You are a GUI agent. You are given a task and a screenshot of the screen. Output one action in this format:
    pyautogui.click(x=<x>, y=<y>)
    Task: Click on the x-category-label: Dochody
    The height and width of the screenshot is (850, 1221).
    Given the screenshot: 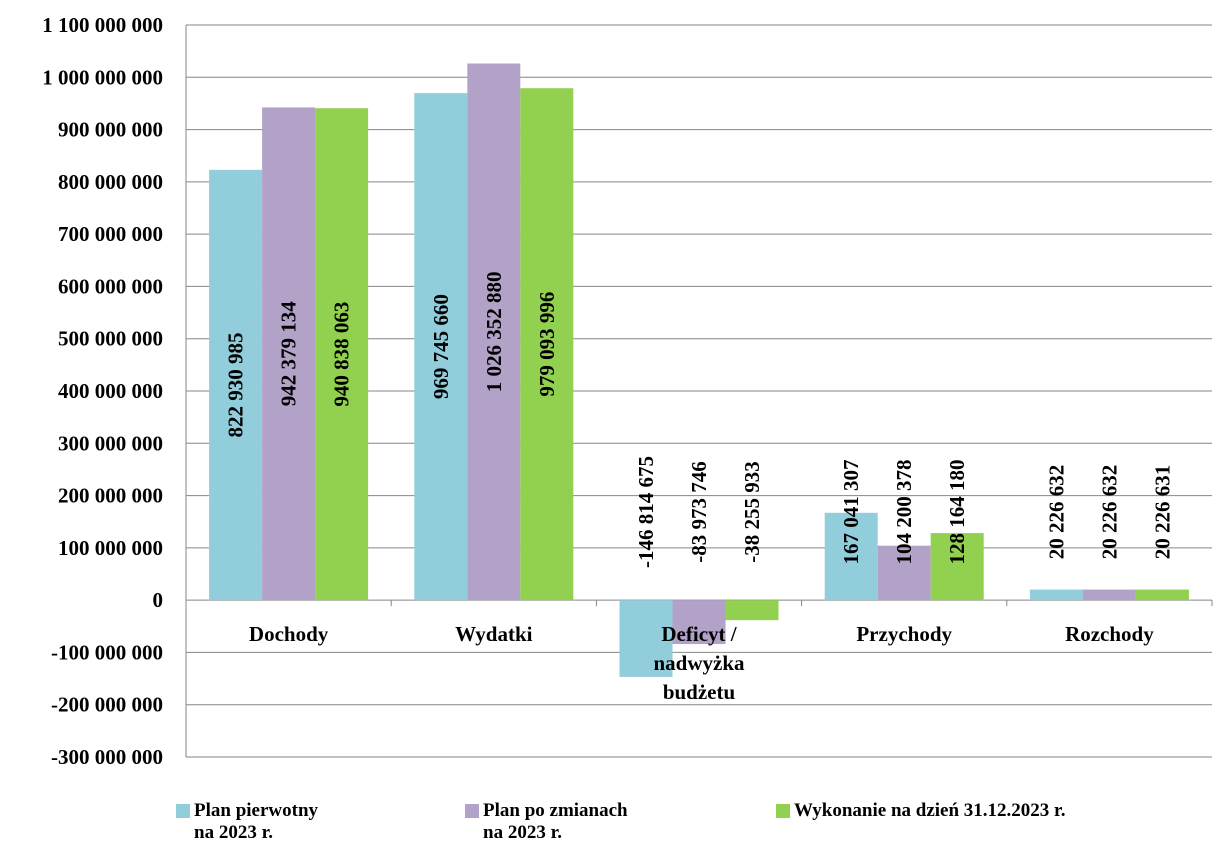 What is the action you would take?
    pyautogui.click(x=289, y=634)
    